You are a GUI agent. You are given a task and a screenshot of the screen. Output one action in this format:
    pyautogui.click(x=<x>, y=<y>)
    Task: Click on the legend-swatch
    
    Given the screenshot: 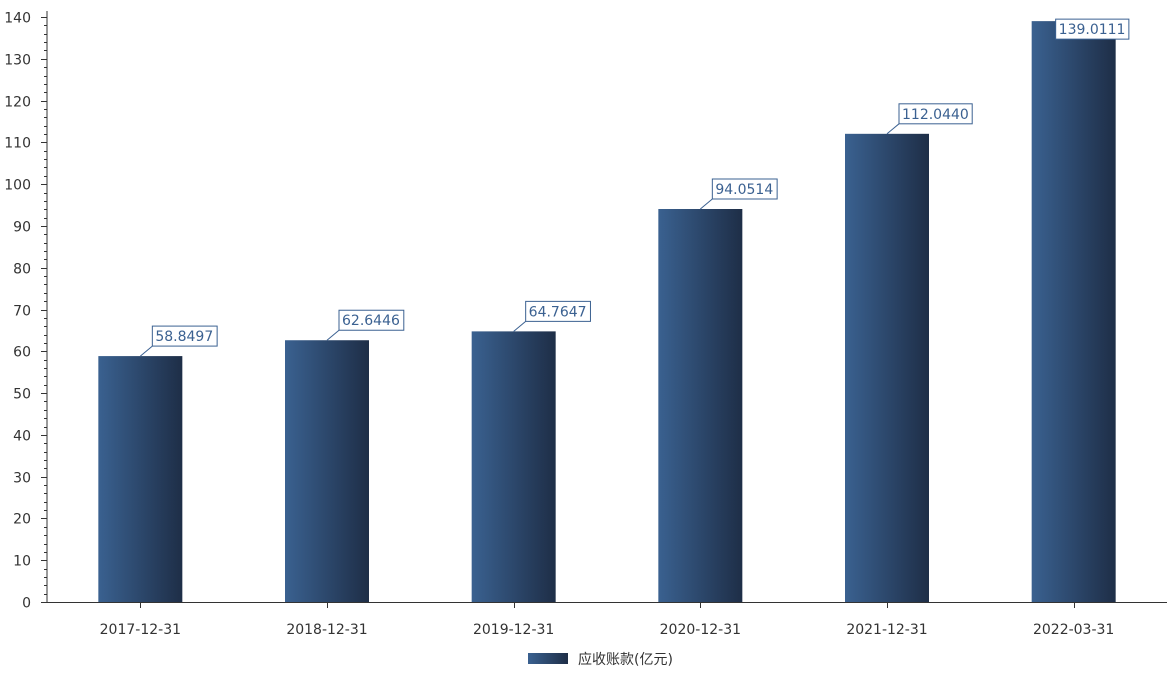 What is the action you would take?
    pyautogui.click(x=548, y=658)
    